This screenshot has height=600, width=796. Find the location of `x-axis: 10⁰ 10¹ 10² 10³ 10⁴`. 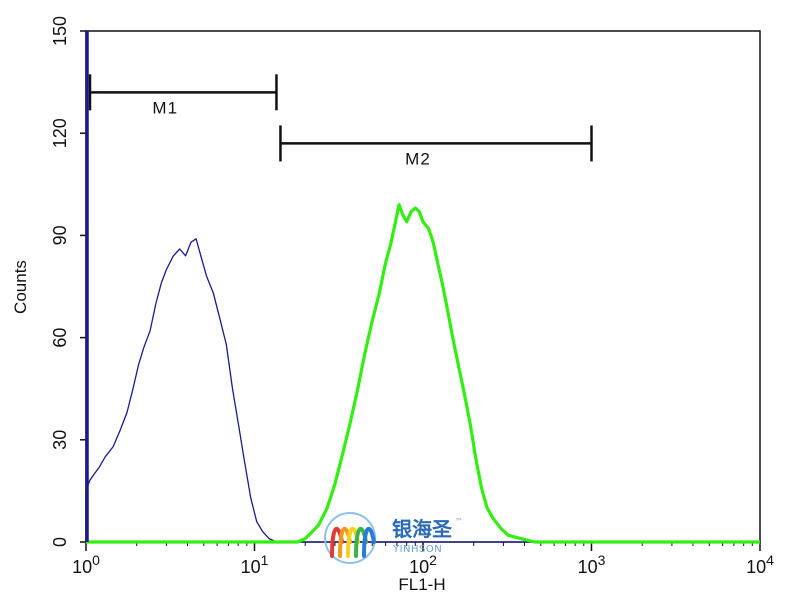

x-axis: 10⁰ 10¹ 10² 10³ 10⁴ is located at coordinates (423, 559).